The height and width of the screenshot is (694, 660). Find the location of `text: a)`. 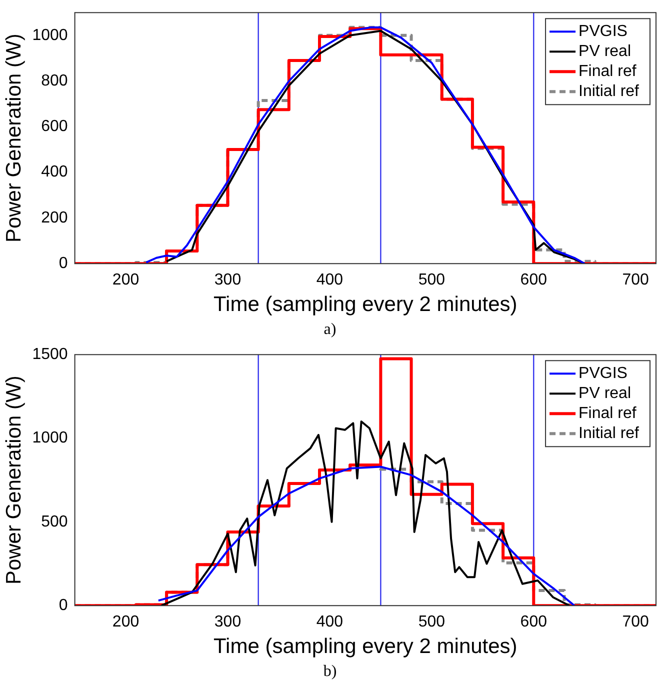

text: a) is located at coordinates (330, 330).